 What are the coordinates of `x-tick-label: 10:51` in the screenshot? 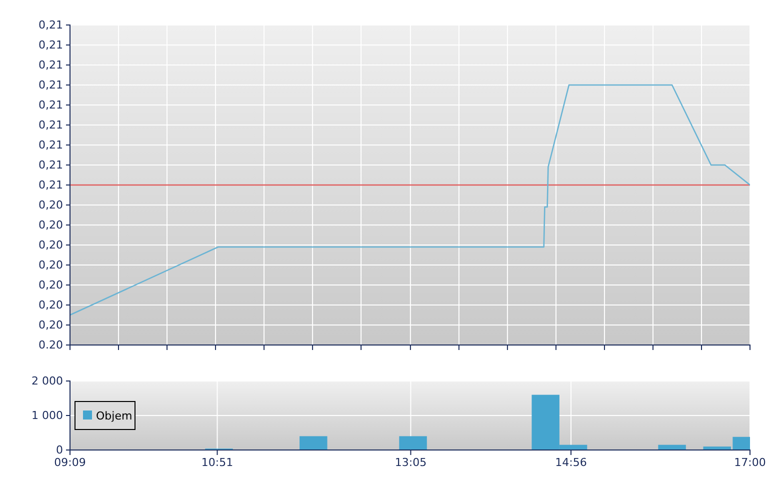 It's located at (217, 462).